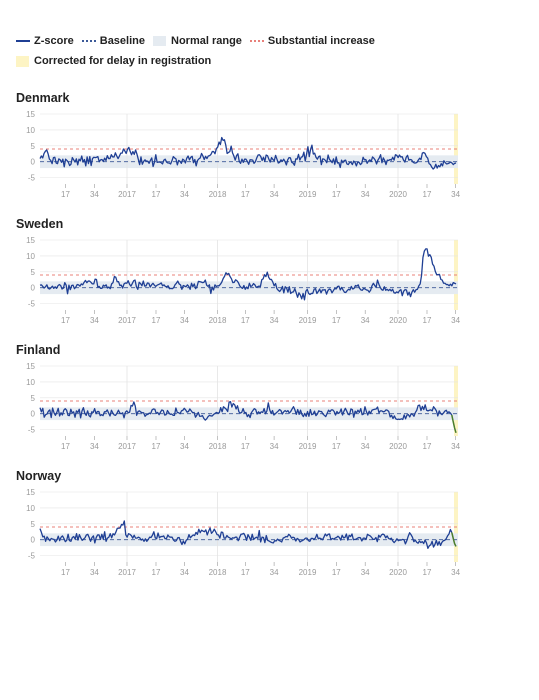 The height and width of the screenshot is (700, 539). What do you see at coordinates (122, 41) in the screenshot?
I see `legend-baseline-label: Baseline` at bounding box center [122, 41].